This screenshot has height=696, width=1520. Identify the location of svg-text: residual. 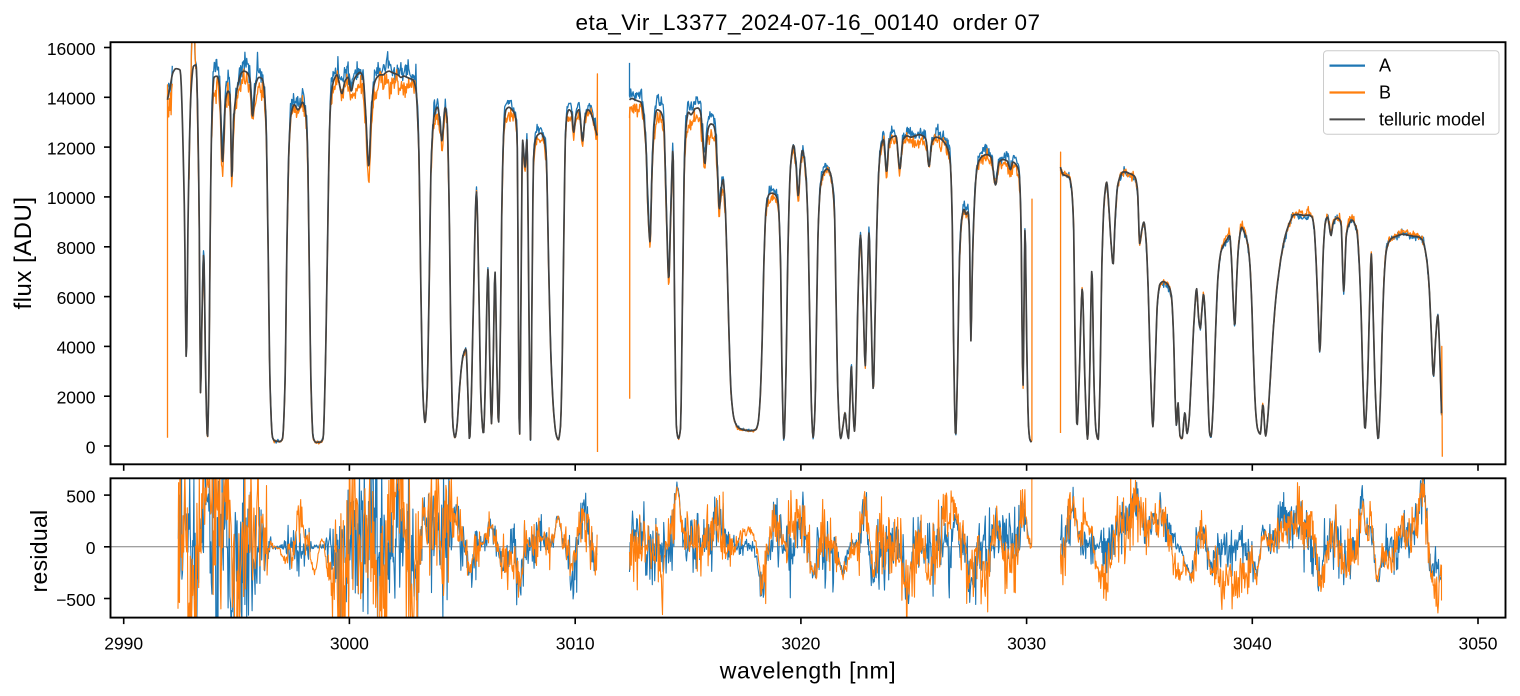
(39, 551).